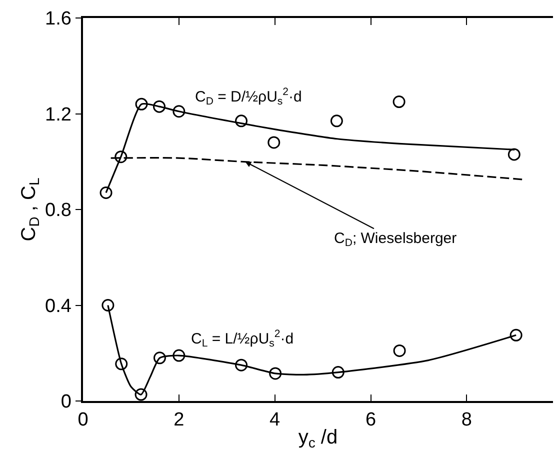  Describe the element at coordinates (242, 339) in the screenshot. I see `annotation: C$_{L}$ = L/½ρU$_{s}$$^{2}$·d` at that location.